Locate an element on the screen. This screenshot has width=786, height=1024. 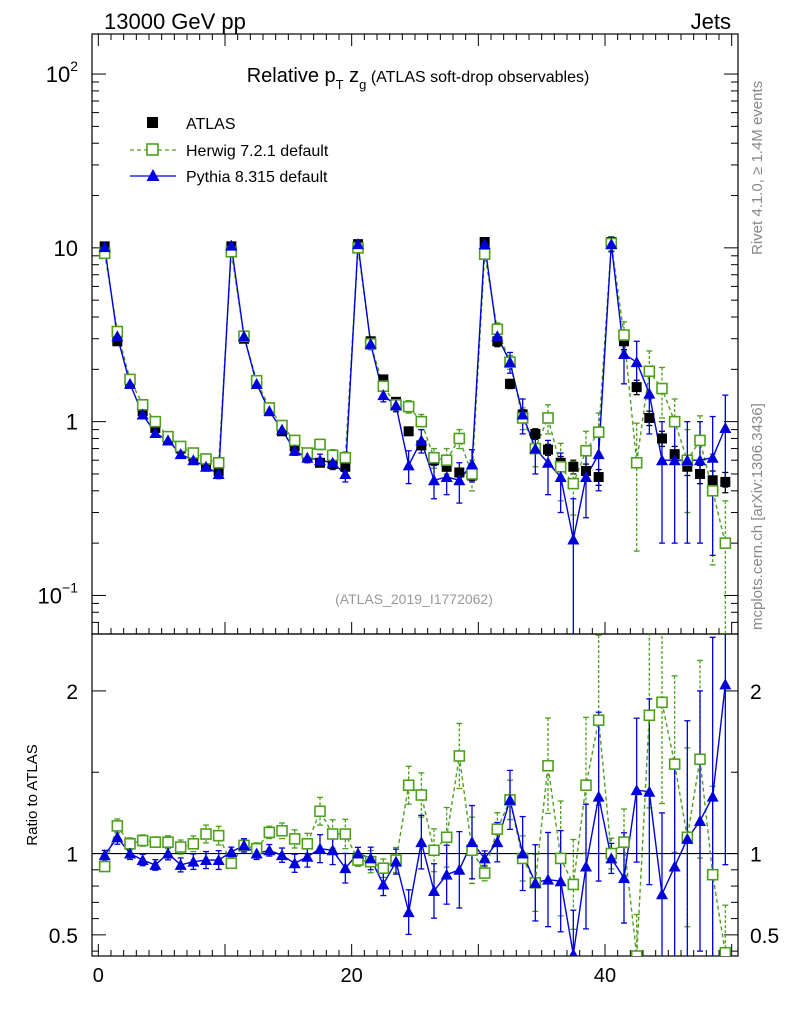
y-tick-label: 10 is located at coordinates (66, 248).